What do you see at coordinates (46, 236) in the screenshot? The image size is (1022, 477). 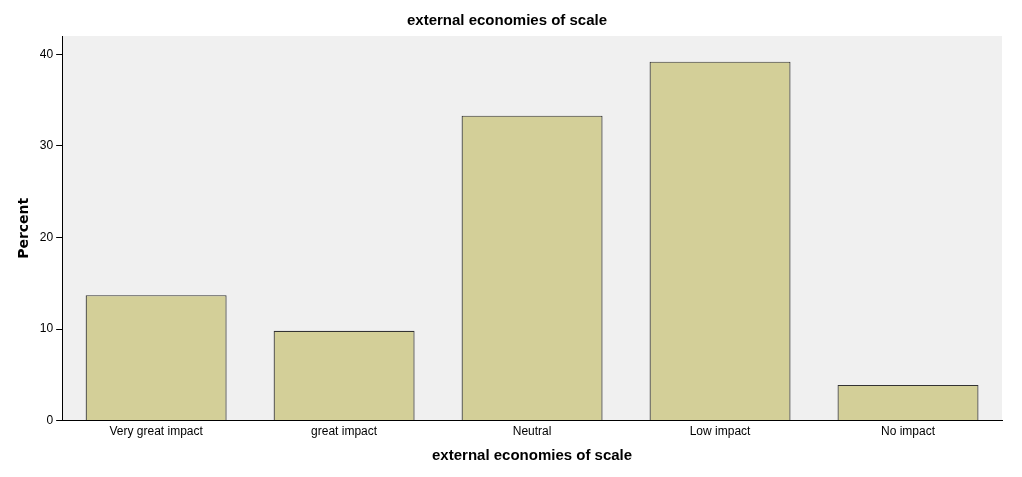 I see `y-tick-label: 20` at bounding box center [46, 236].